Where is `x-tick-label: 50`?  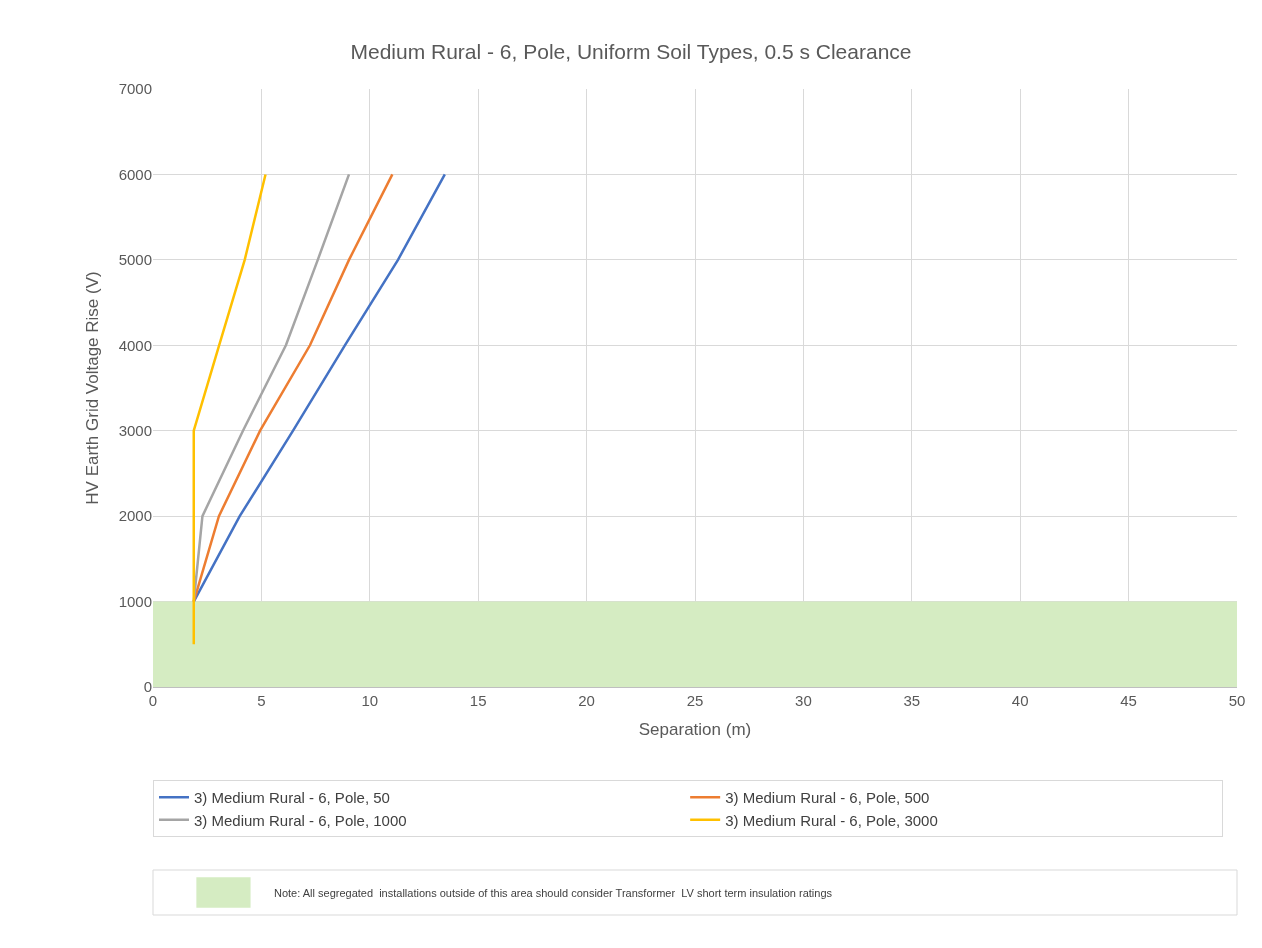 x-tick-label: 50 is located at coordinates (1237, 700).